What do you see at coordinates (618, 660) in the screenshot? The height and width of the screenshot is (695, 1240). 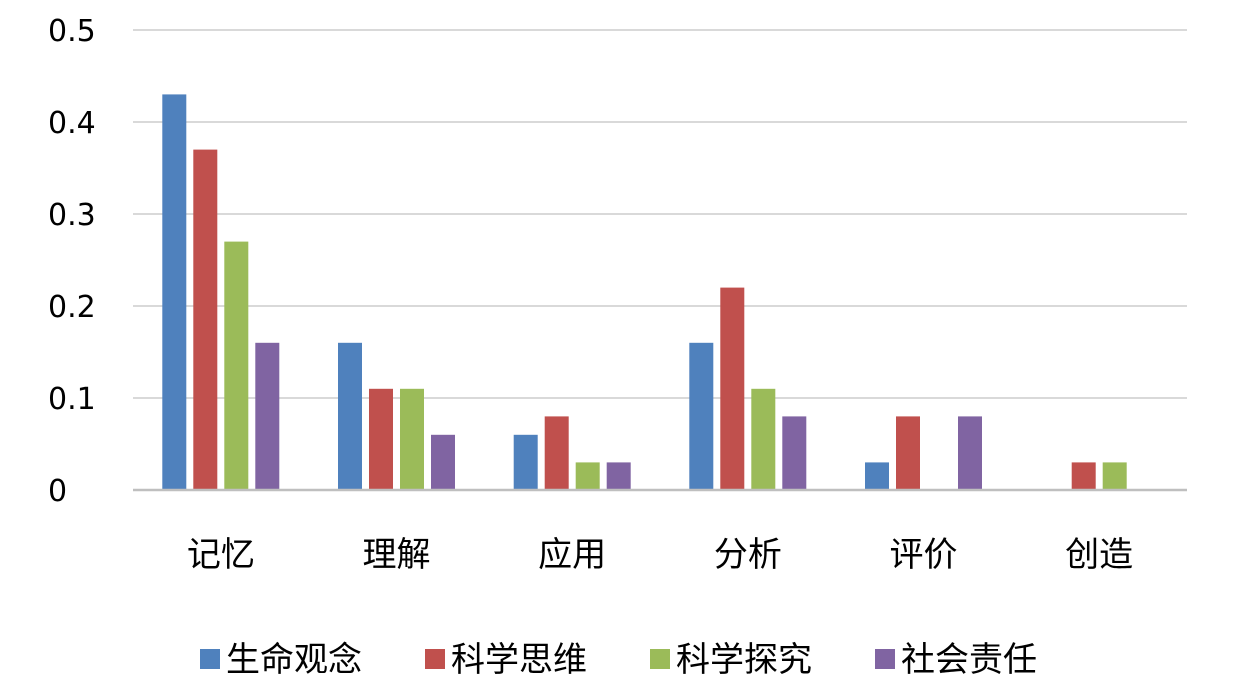 I see `legend: 生命观念 科学思维 科学探究 社会责任` at bounding box center [618, 660].